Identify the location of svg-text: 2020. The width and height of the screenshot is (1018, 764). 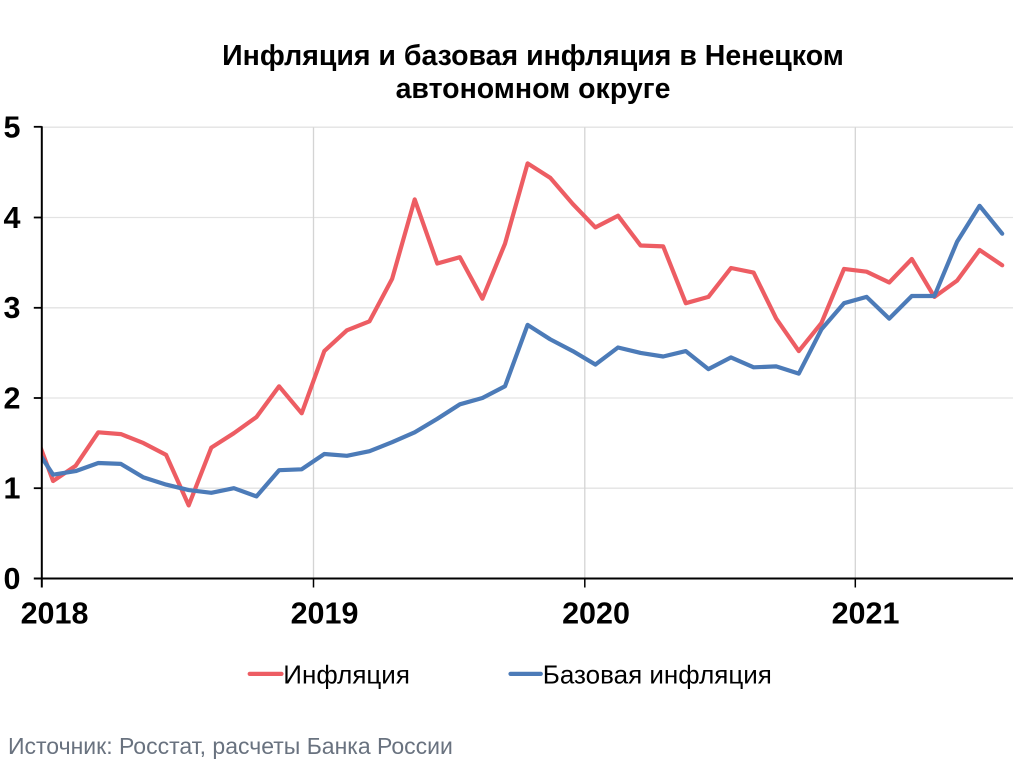
(596, 613).